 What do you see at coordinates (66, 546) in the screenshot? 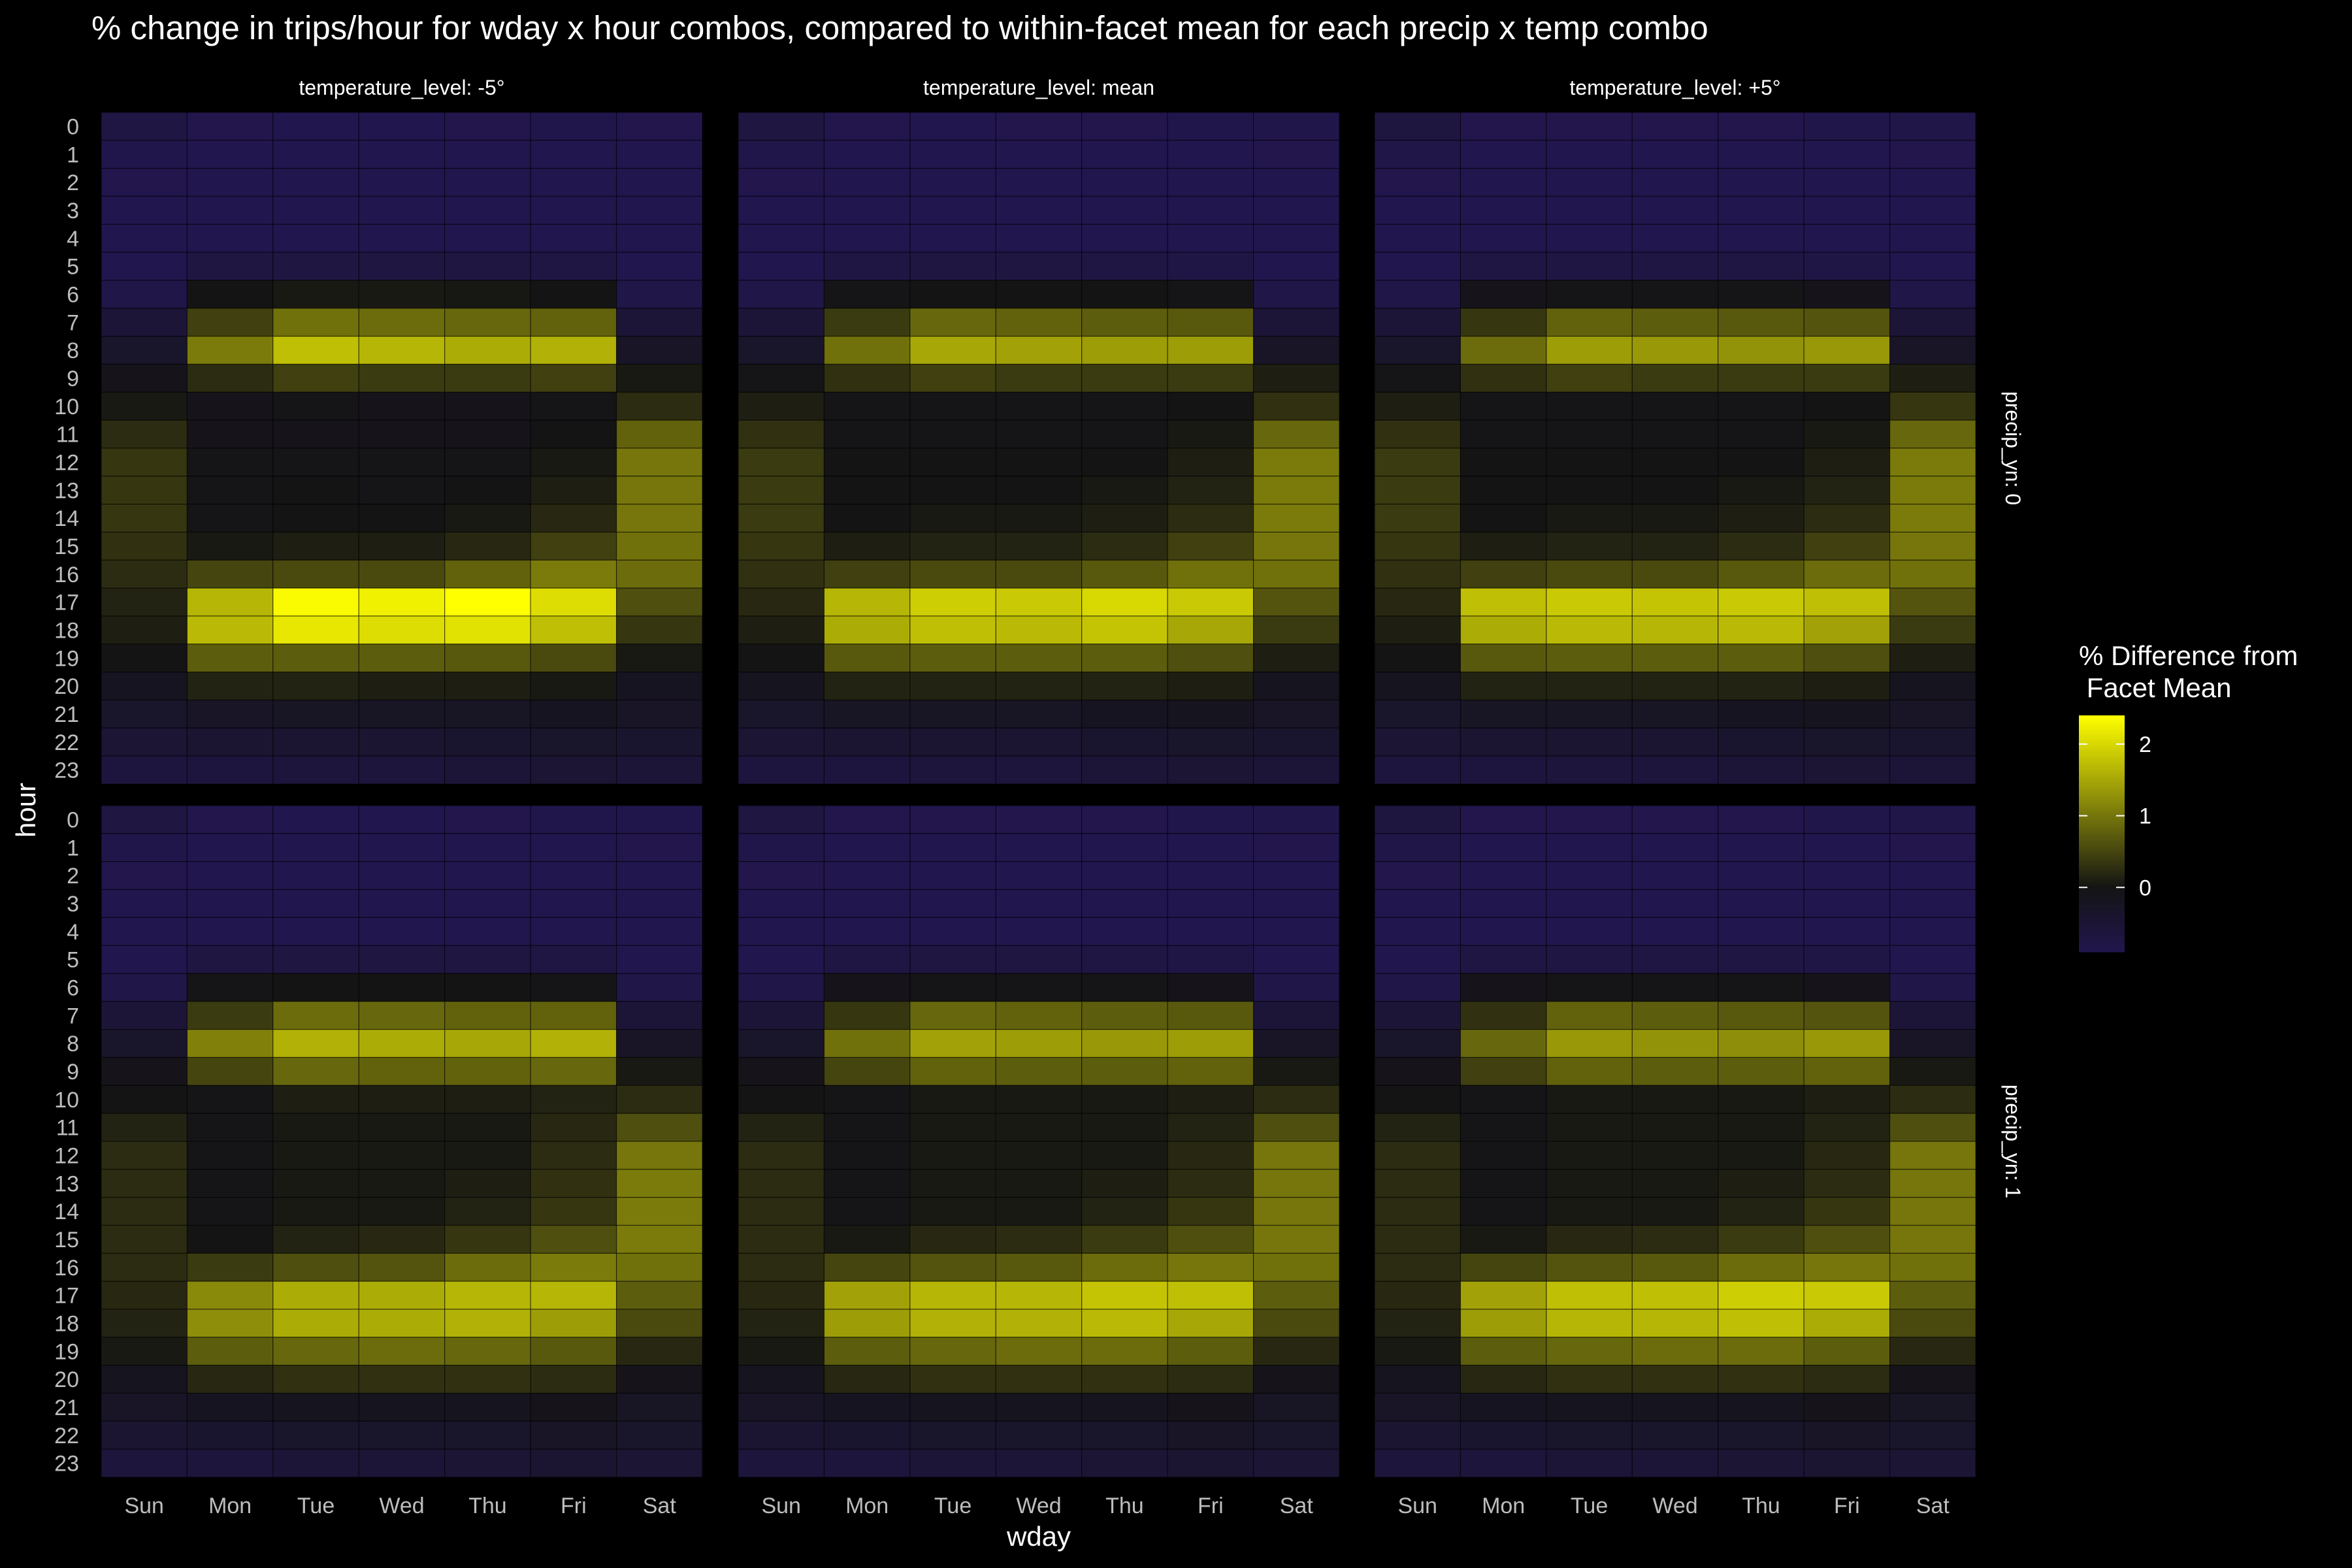
I see `y-tick-label: 15` at bounding box center [66, 546].